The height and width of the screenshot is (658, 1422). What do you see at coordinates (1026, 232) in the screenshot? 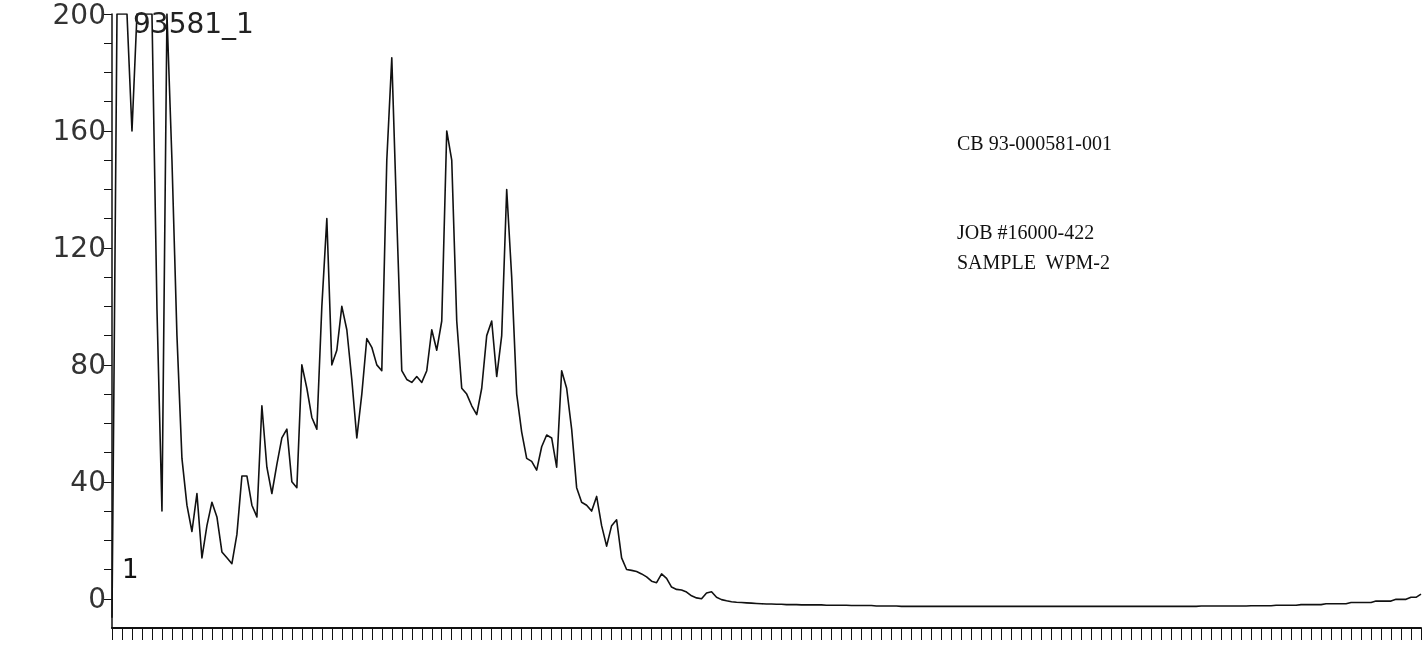
I see `annotation: JOB #16000-422` at bounding box center [1026, 232].